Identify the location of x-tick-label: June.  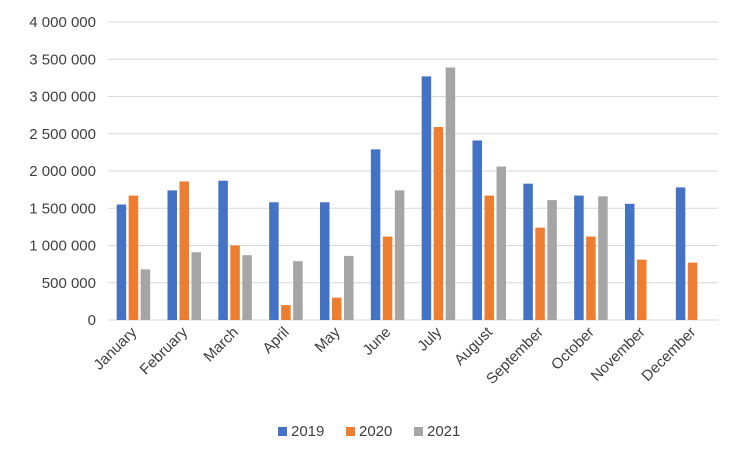
(376, 341).